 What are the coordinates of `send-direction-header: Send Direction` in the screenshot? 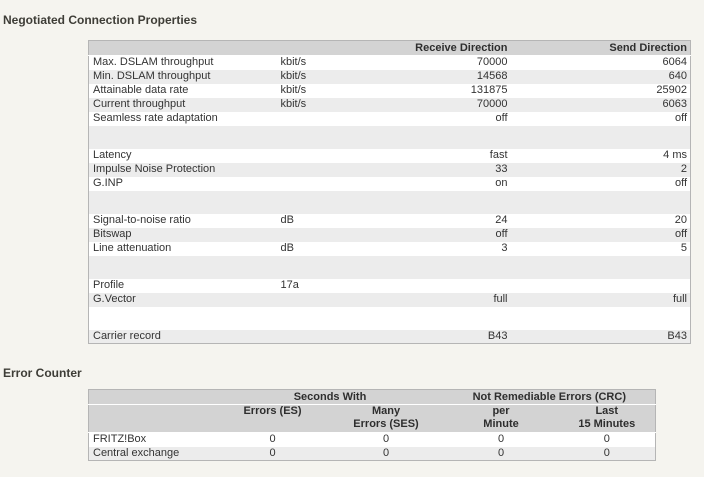 It's located at (648, 47).